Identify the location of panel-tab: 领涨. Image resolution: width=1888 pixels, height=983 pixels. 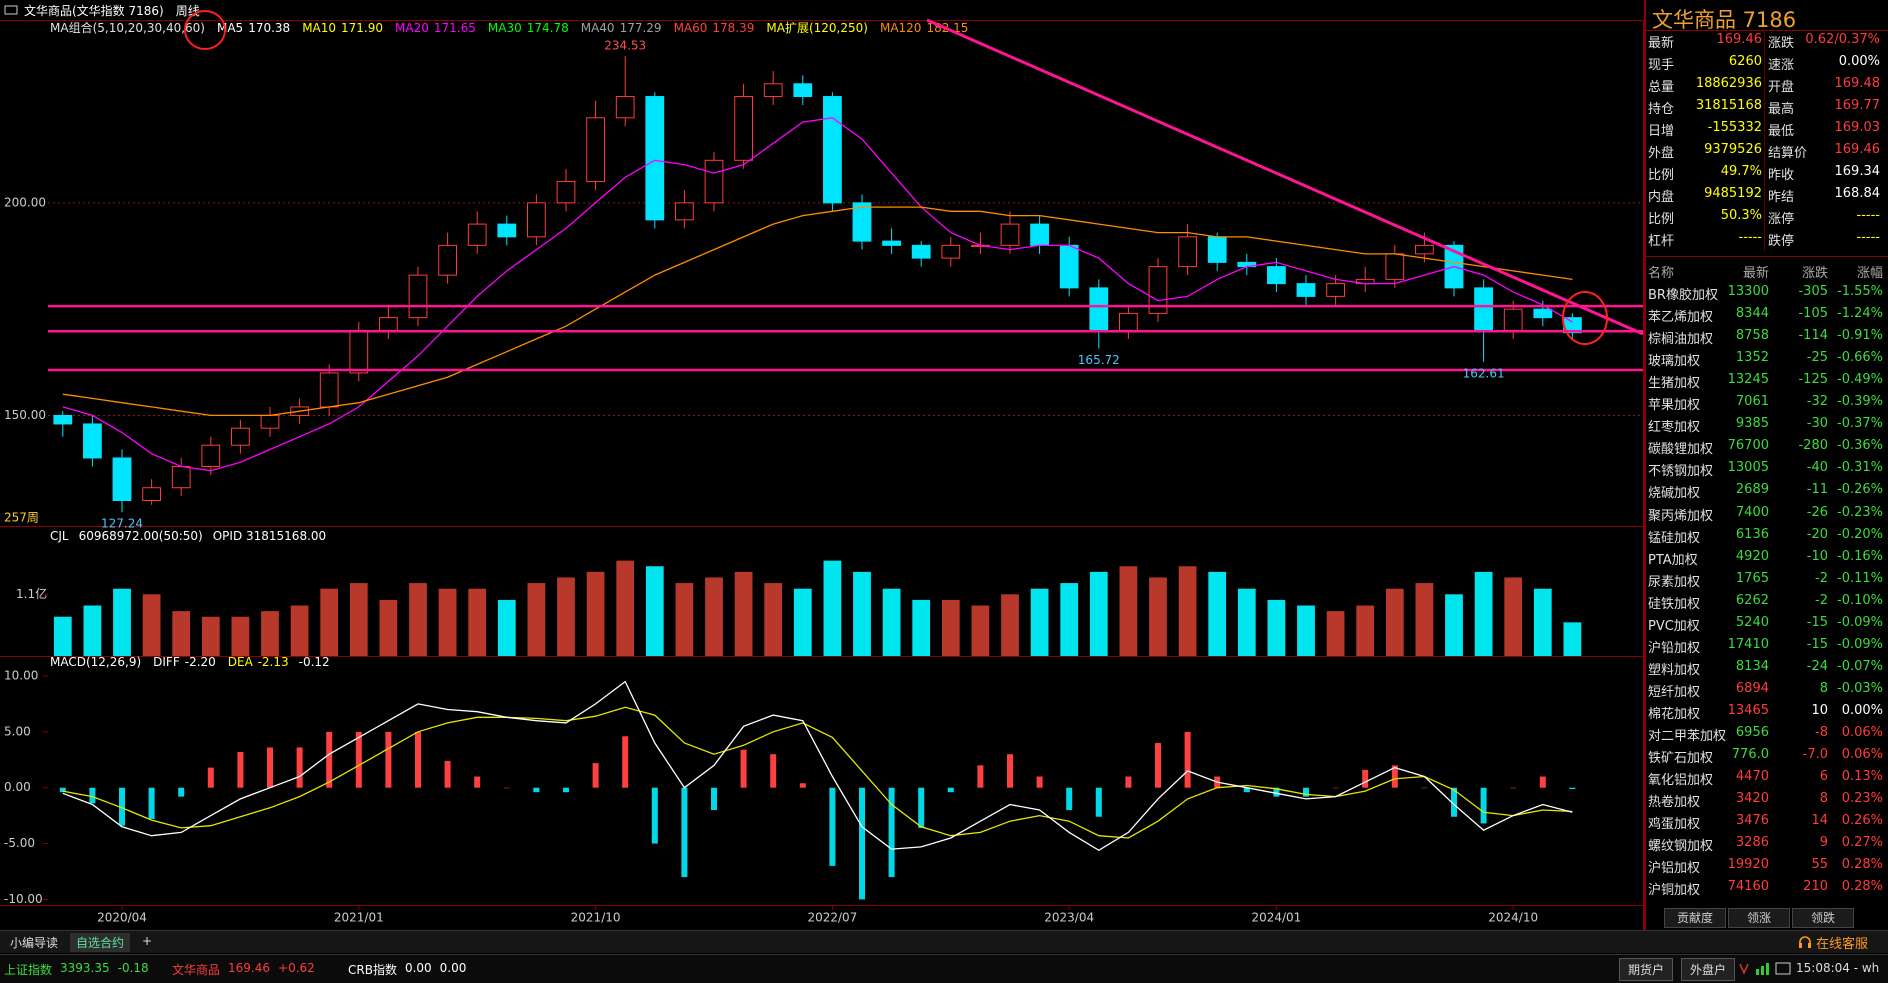
(1759, 918).